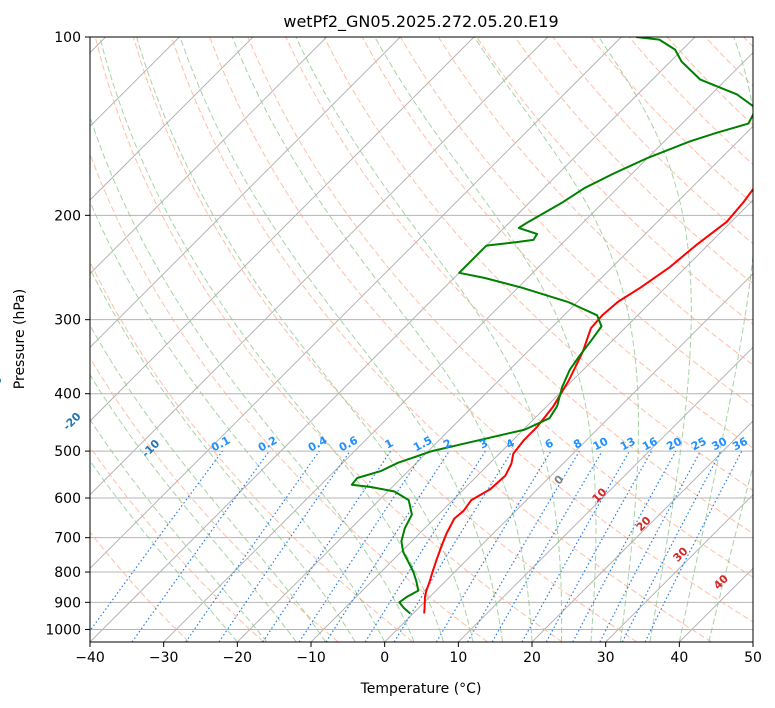  Describe the element at coordinates (384, 658) in the screenshot. I see `x-tick-label: 0` at that location.